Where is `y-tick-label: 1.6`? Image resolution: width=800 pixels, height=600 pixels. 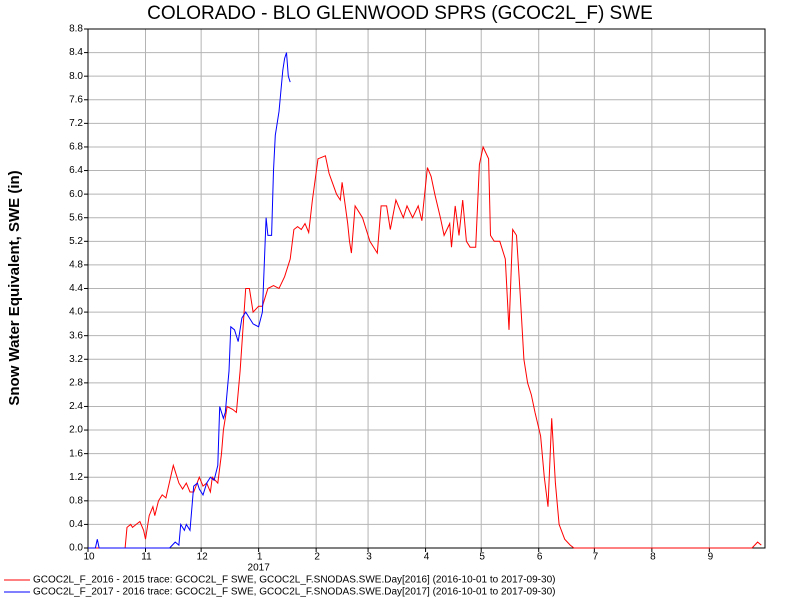
y-tick-label: 1.6 is located at coordinates (76, 453).